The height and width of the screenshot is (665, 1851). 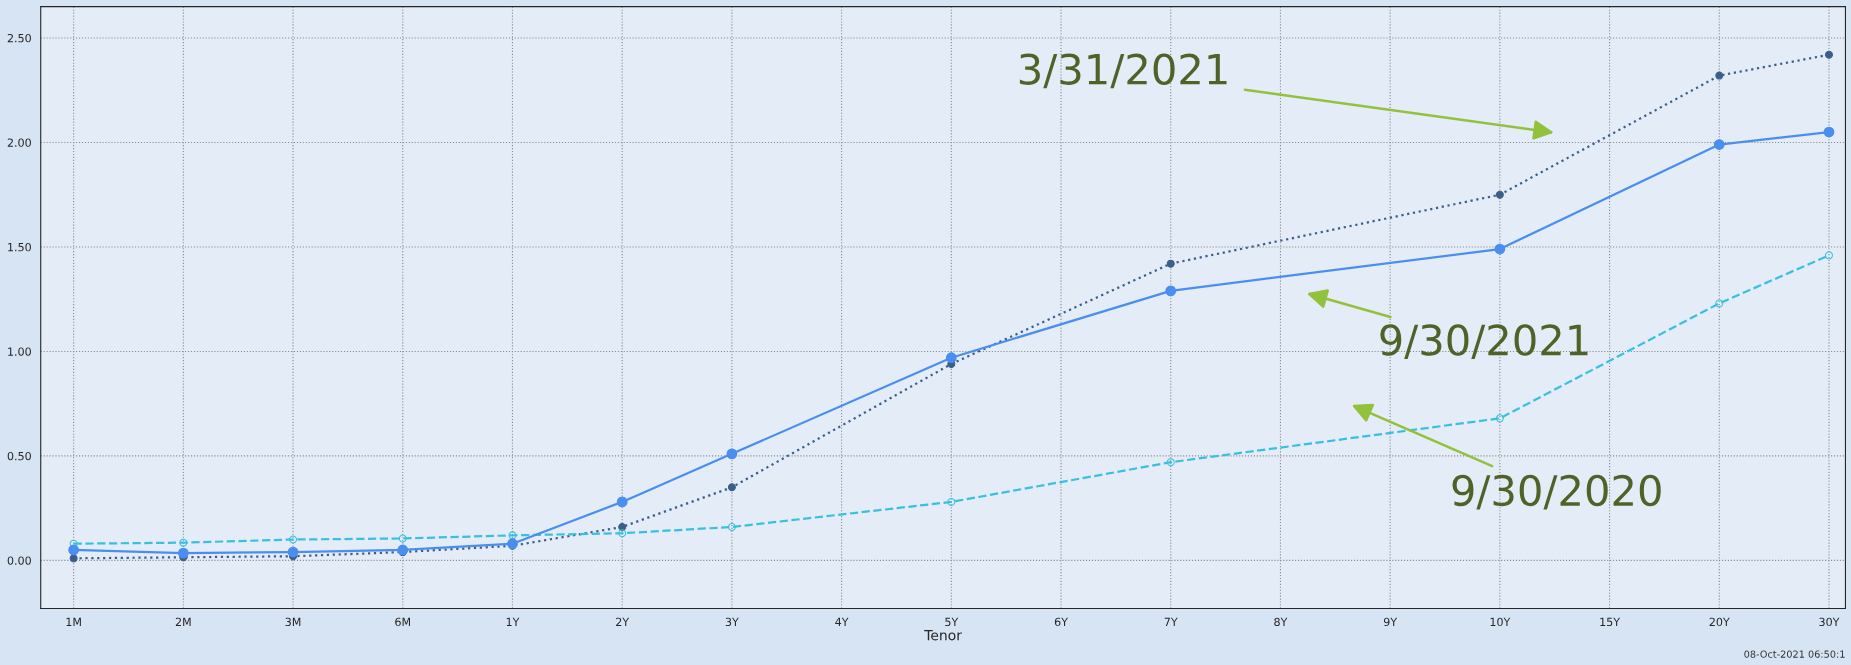 I want to click on x-tick-label: 2M, so click(x=183, y=621).